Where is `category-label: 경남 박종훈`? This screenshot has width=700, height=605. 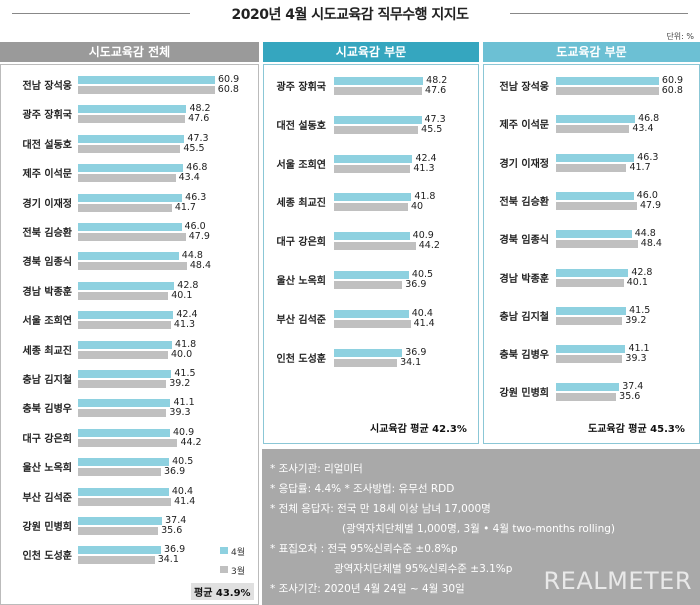 category-label: 경남 박종훈 is located at coordinates (524, 279).